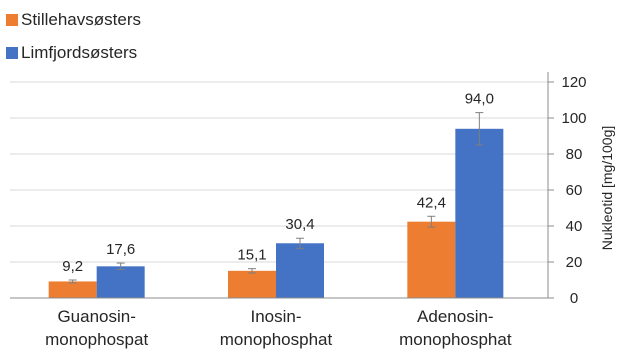 The width and height of the screenshot is (621, 351). What do you see at coordinates (574, 262) in the screenshot?
I see `y-tick-label-20: 20` at bounding box center [574, 262].